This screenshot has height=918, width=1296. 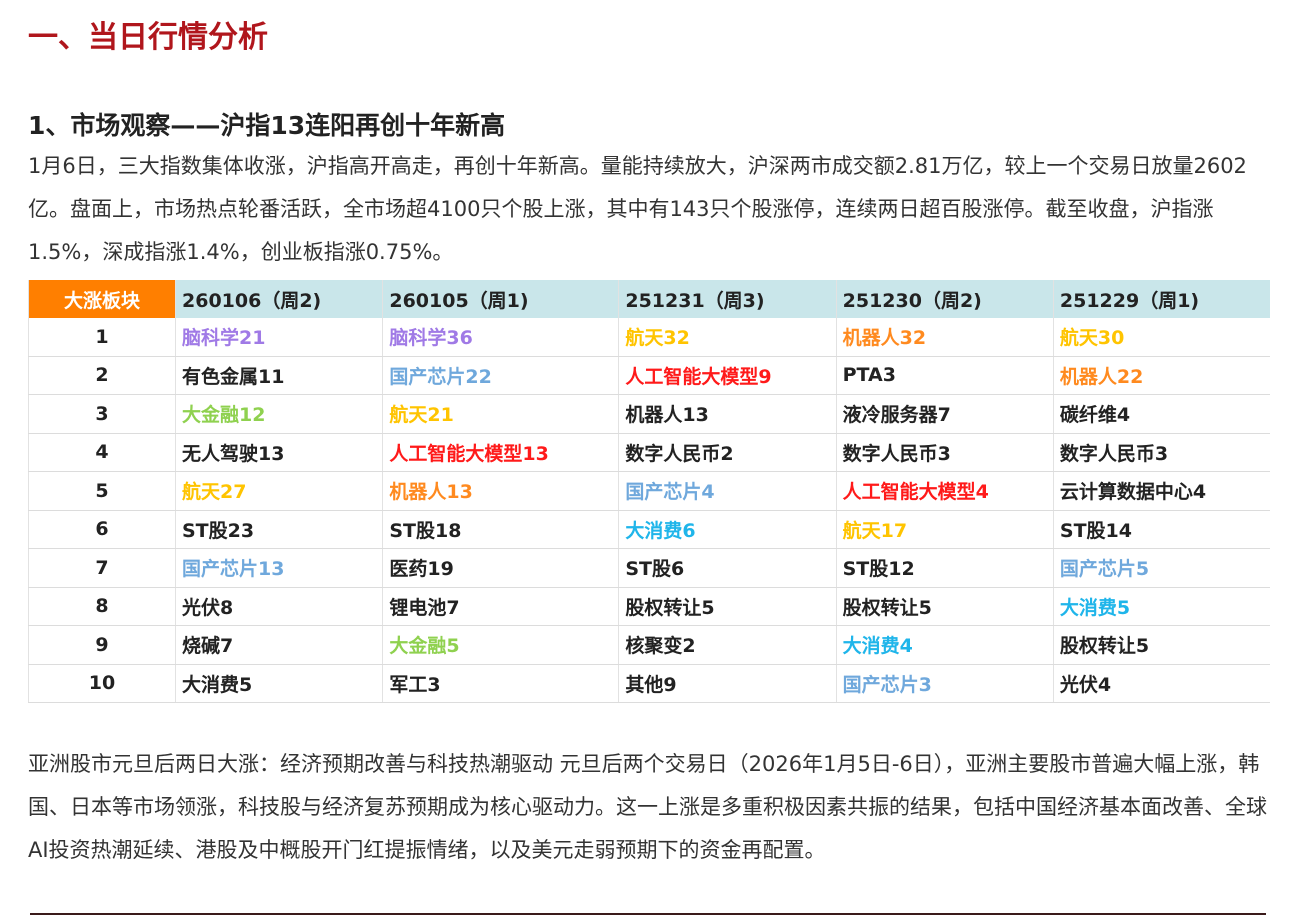 I want to click on sector-cell: 液冷服务器7, so click(x=944, y=414).